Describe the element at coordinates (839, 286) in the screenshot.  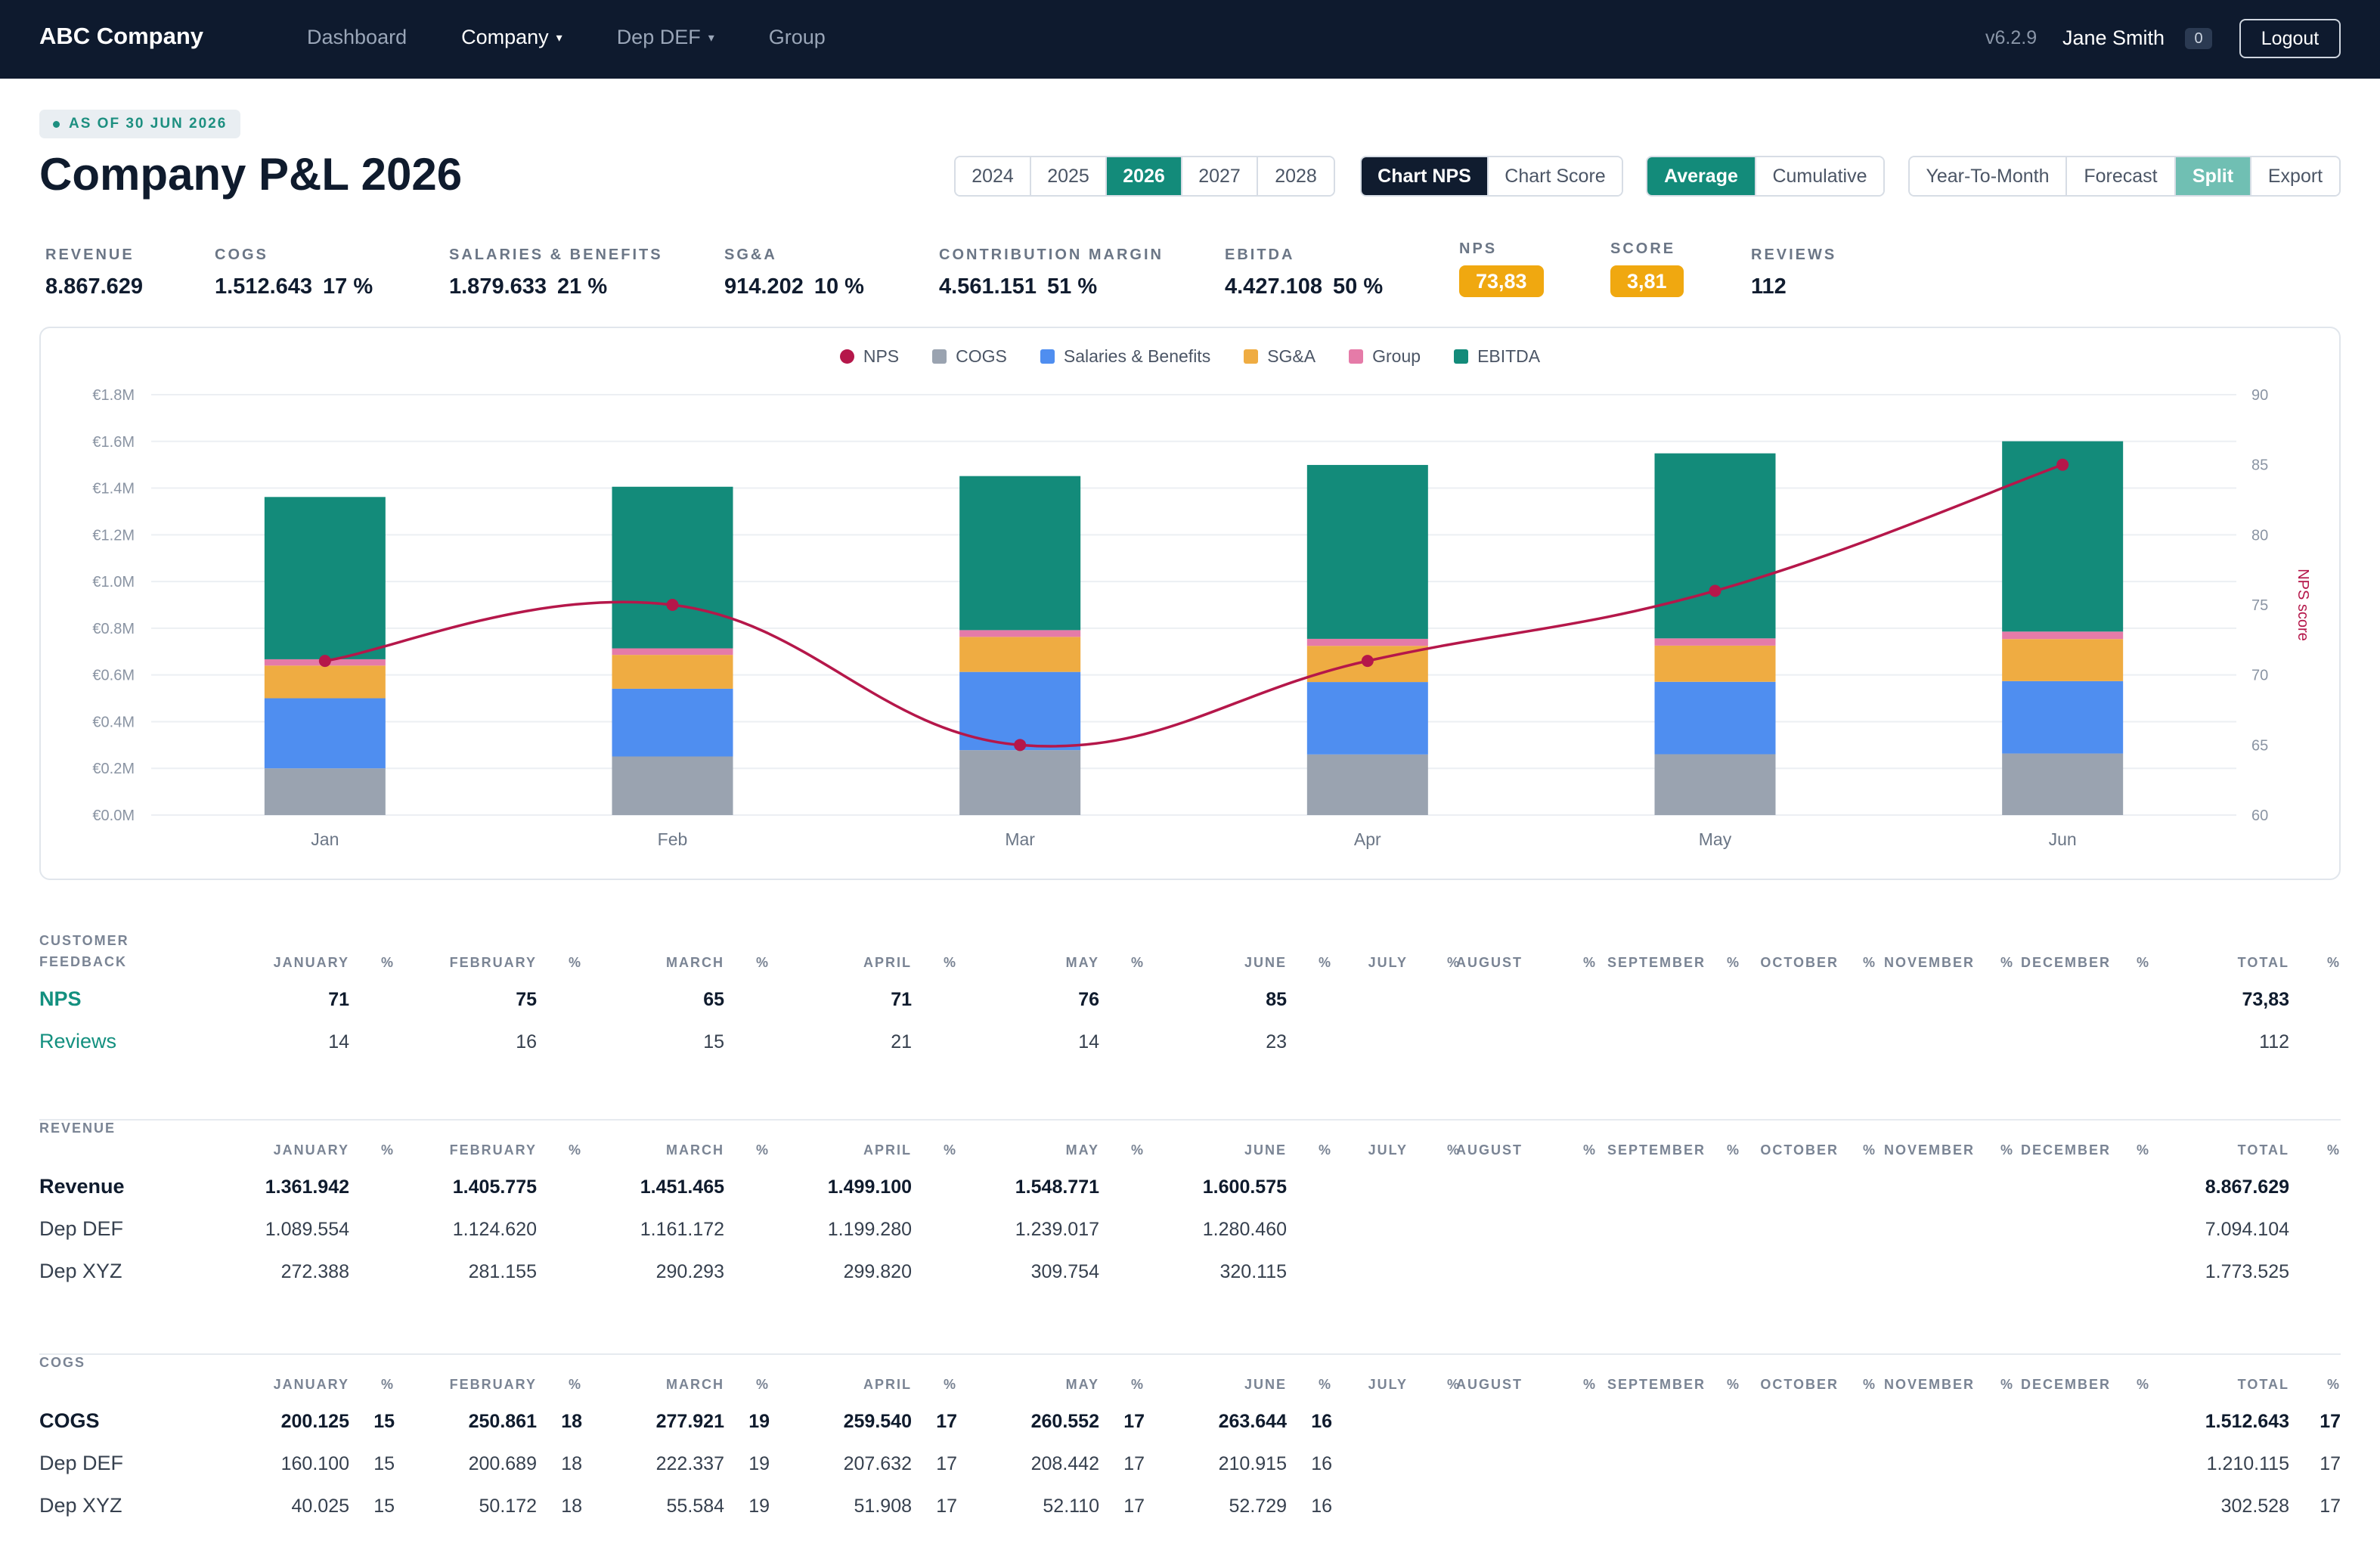
I see `kpi-percent: 10 %` at that location.